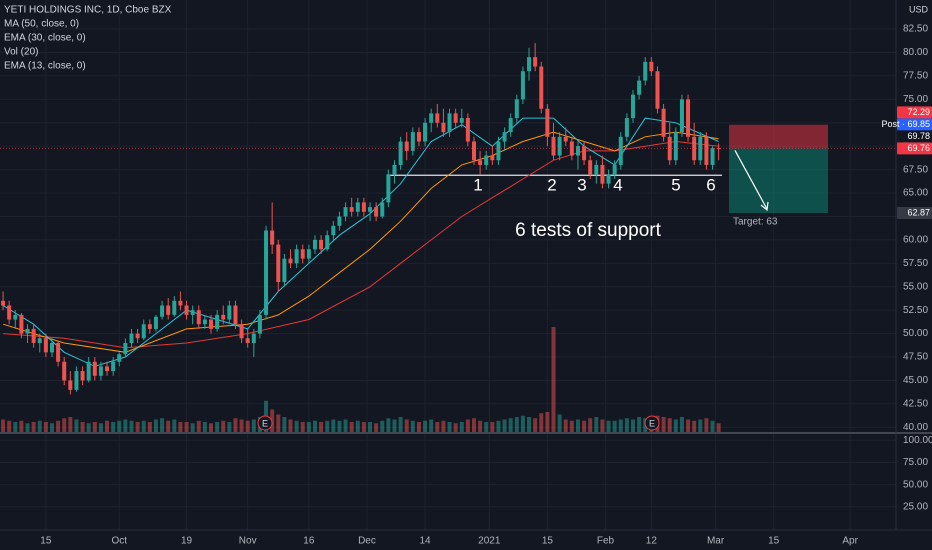 The height and width of the screenshot is (550, 932). I want to click on price-label: 72.29, so click(918, 112).